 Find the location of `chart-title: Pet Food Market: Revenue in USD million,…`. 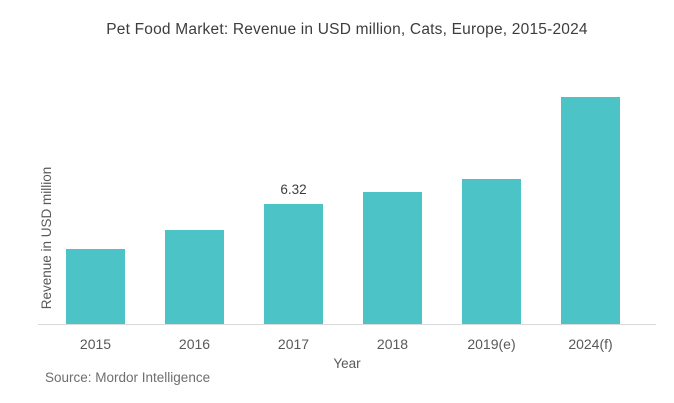

chart-title: Pet Food Market: Revenue in USD million,… is located at coordinates (347, 29).